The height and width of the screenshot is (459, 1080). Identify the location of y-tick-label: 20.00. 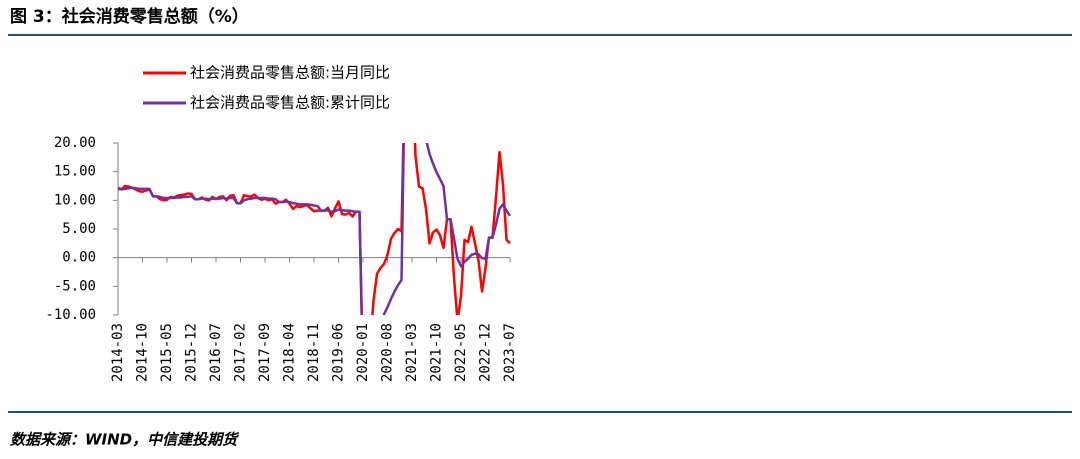
(75, 143).